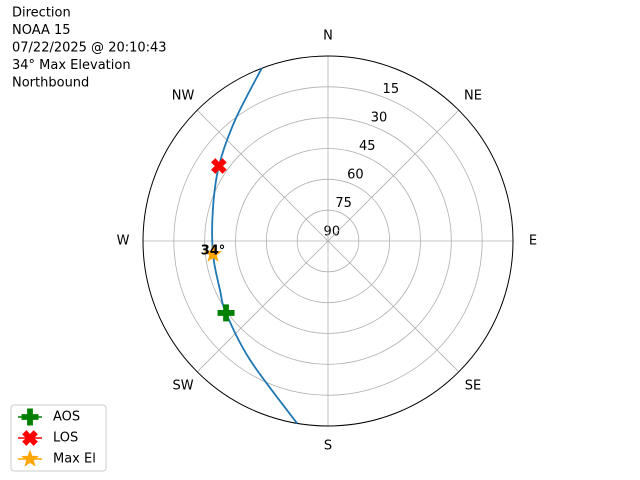 The height and width of the screenshot is (480, 640). What do you see at coordinates (343, 203) in the screenshot?
I see `r-tick-label: 75` at bounding box center [343, 203].